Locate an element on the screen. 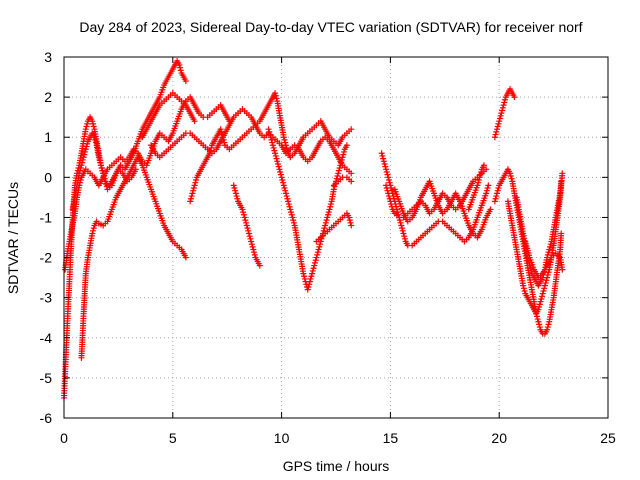 This screenshot has height=480, width=640. y-tick-label: 2 is located at coordinates (48, 97).